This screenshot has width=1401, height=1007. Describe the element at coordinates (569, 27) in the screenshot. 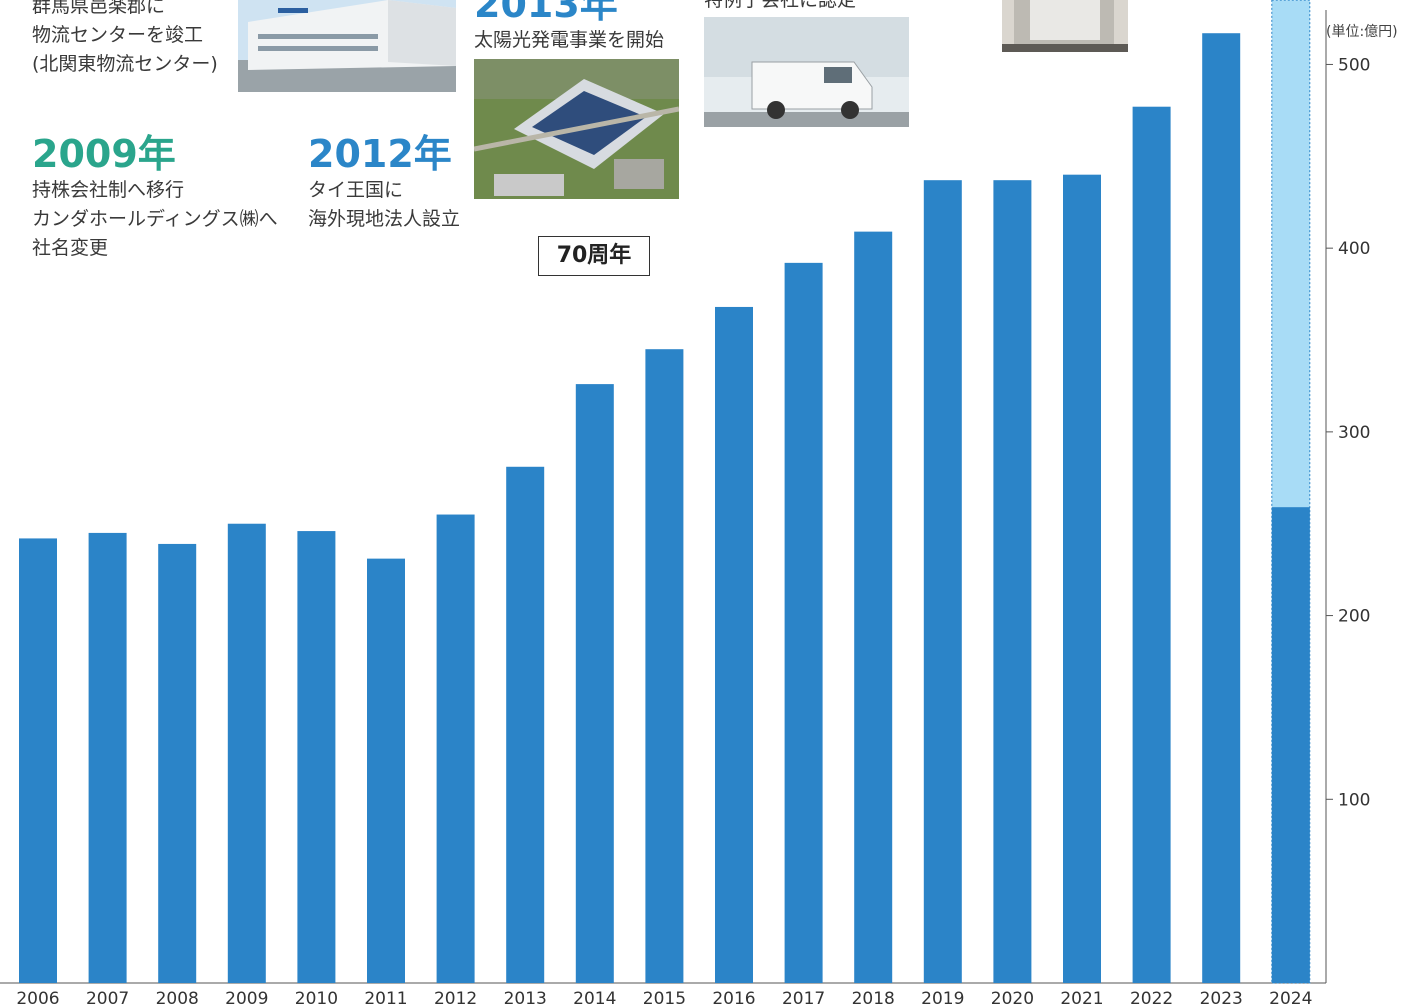

I see `annotation-2013: 2013年 太陽光発電事業を開始` at that location.